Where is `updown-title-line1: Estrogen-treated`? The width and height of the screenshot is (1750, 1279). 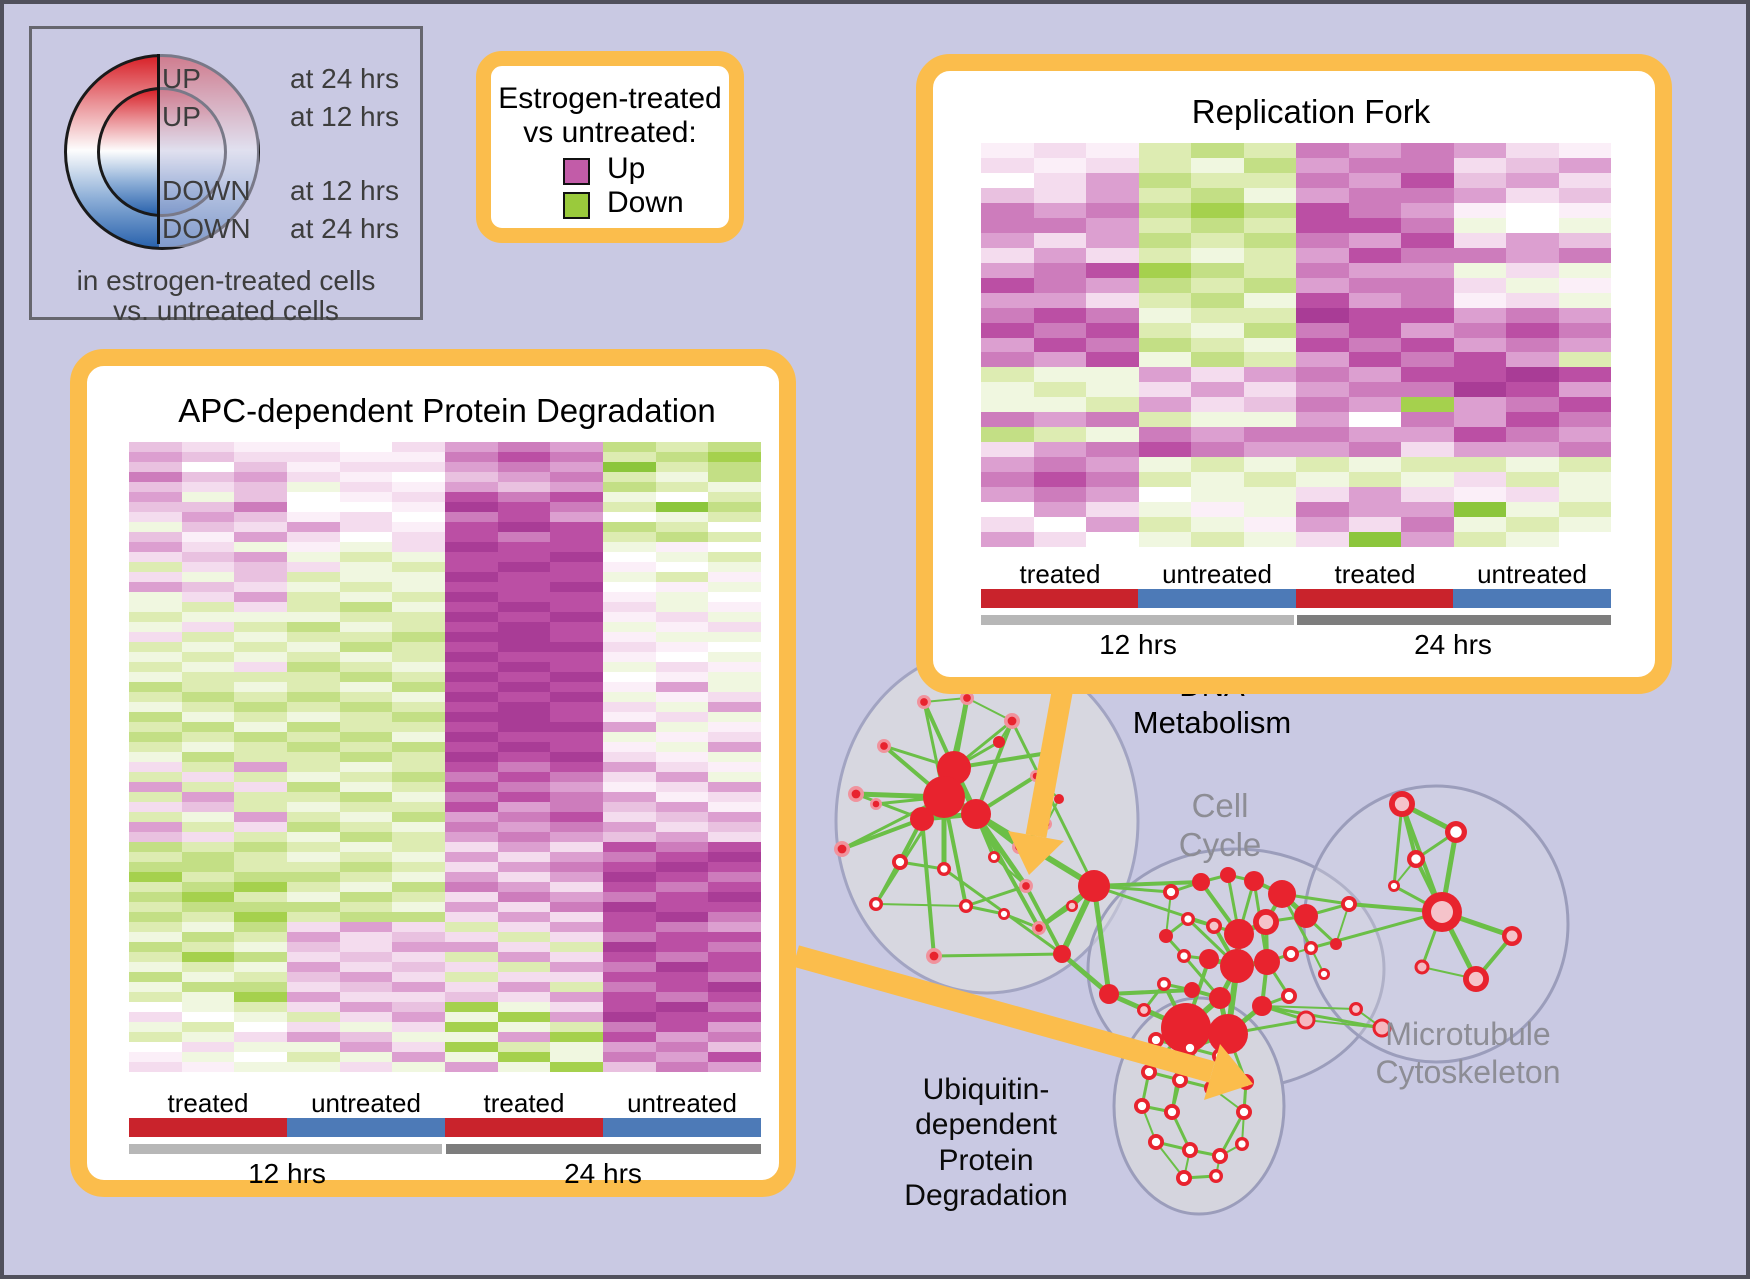
updown-title-line1: Estrogen-treated is located at coordinates (610, 98).